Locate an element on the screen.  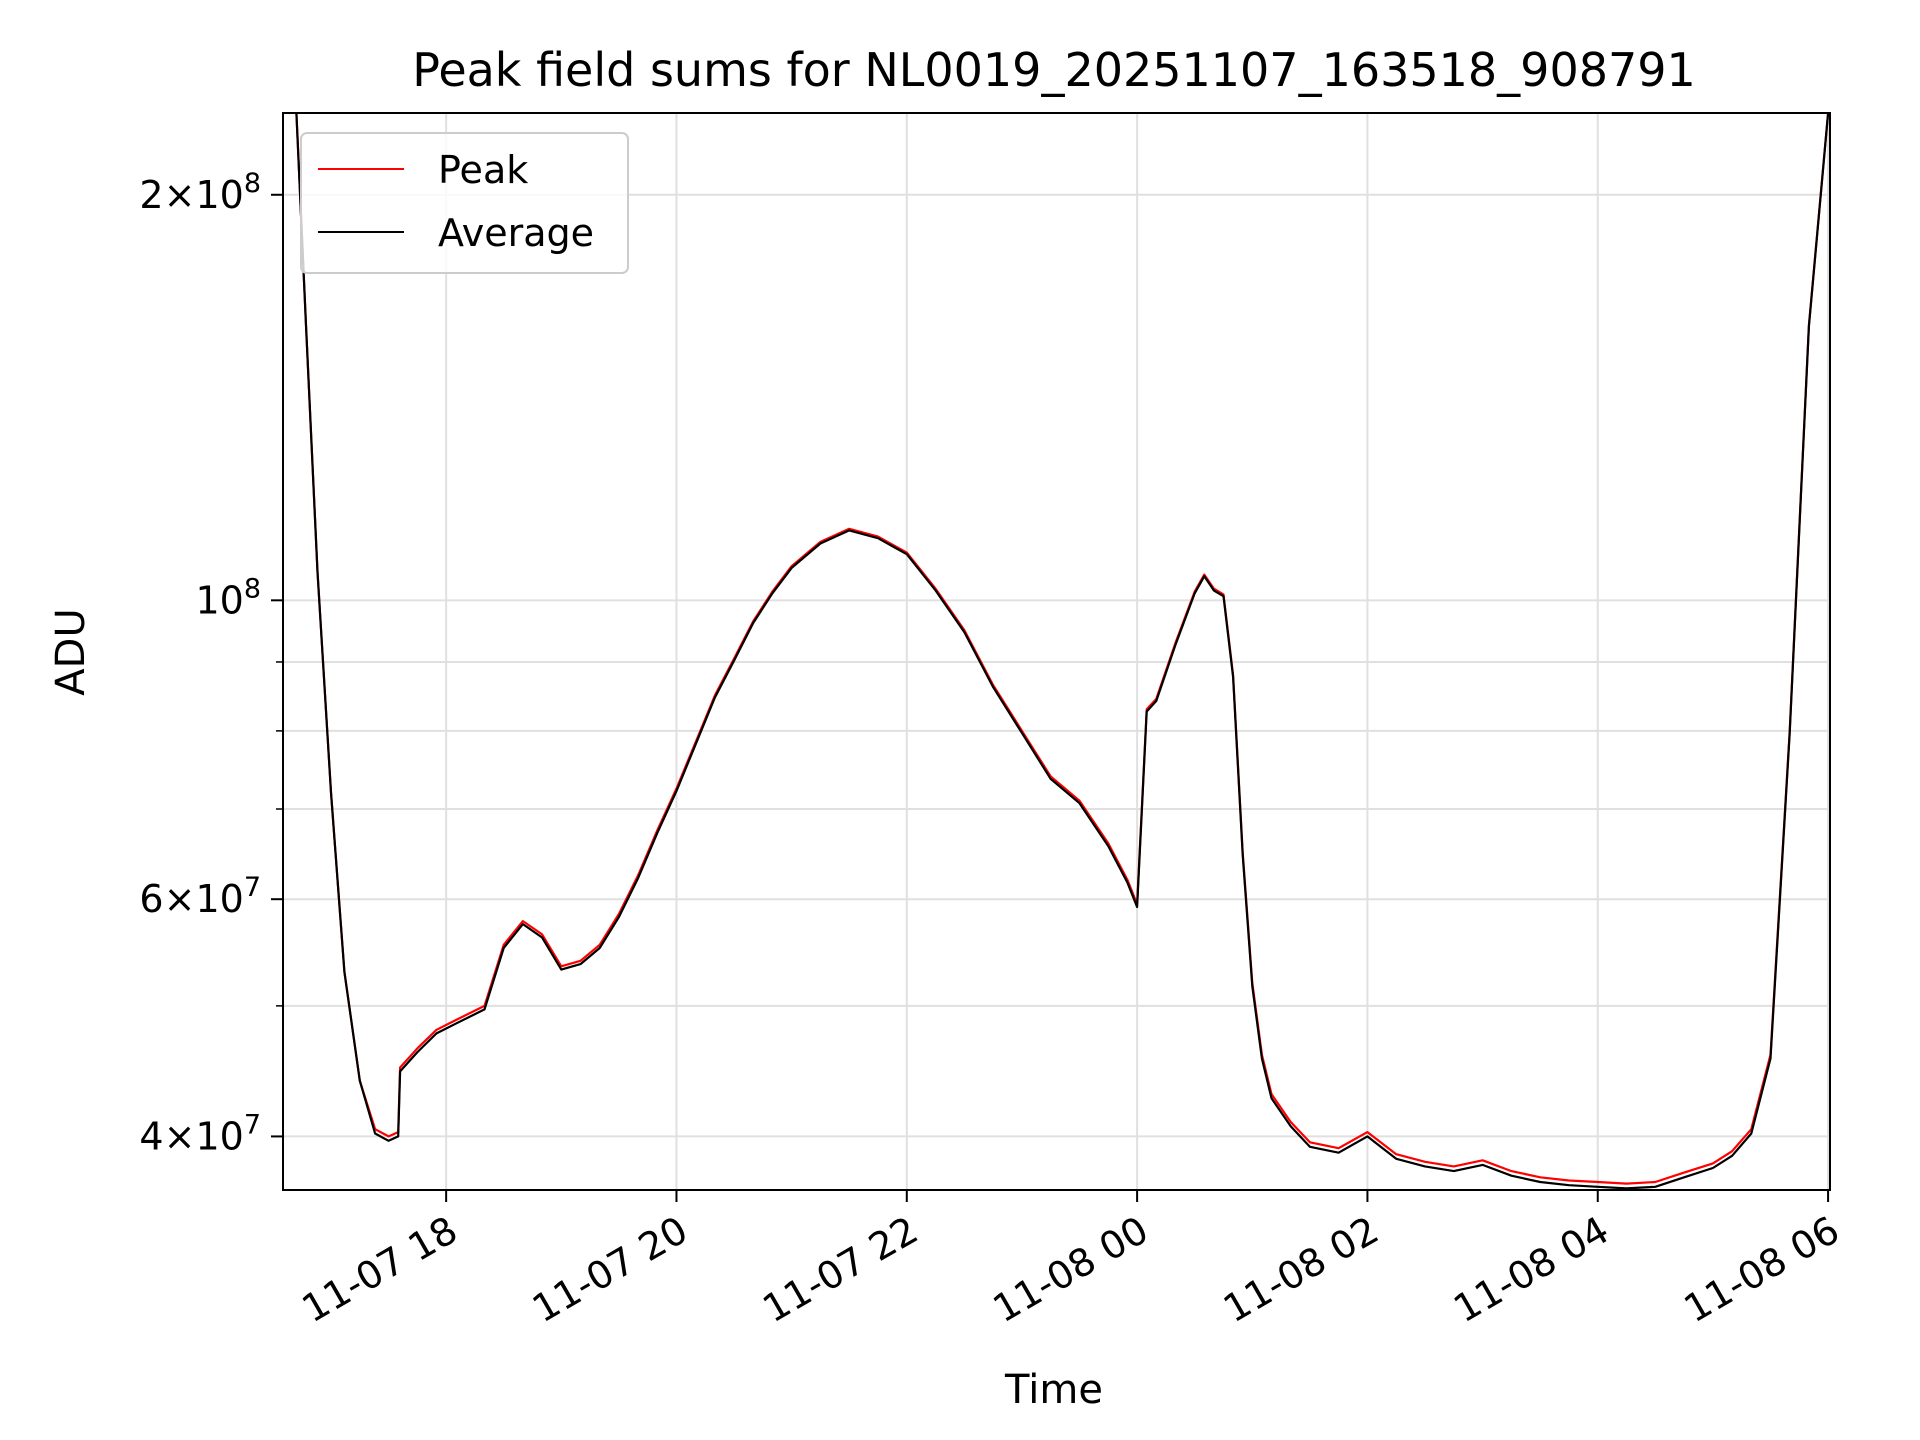
legend-label-average: Average is located at coordinates (516, 233).